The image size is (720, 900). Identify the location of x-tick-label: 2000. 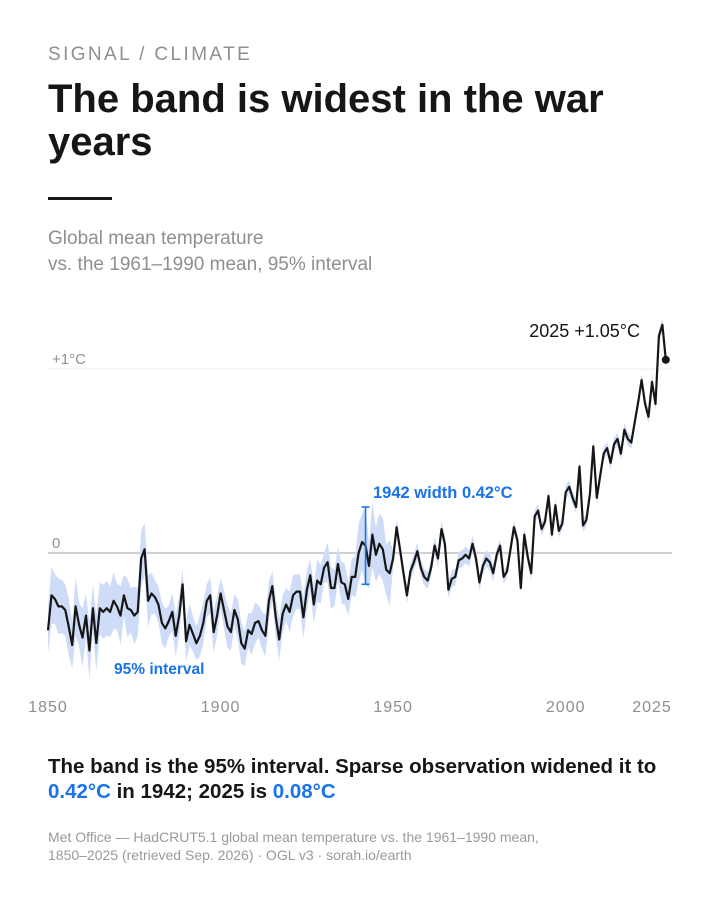
(566, 707).